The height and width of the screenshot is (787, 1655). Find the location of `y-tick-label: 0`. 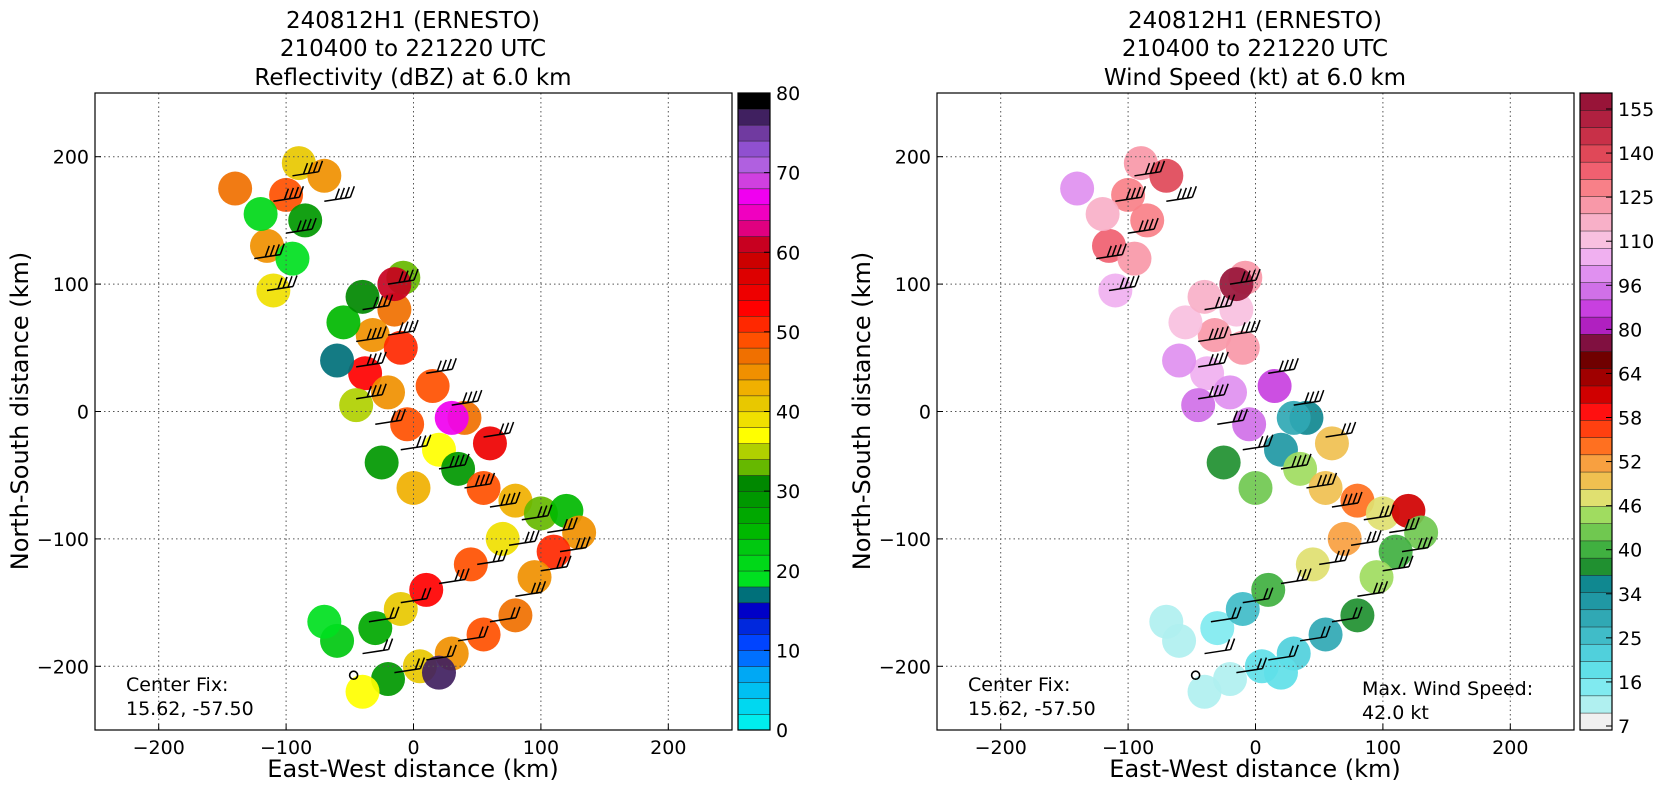

y-tick-label: 0 is located at coordinates (83, 413).